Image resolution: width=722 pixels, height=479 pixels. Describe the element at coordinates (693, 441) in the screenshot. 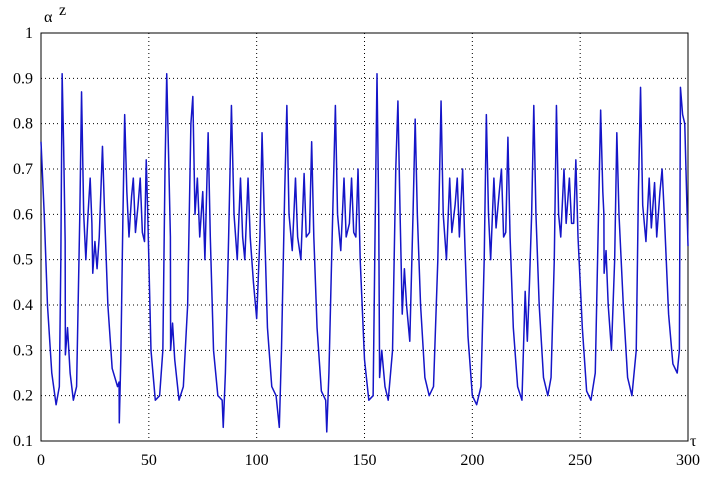

I see `x-axis-label: τ` at that location.